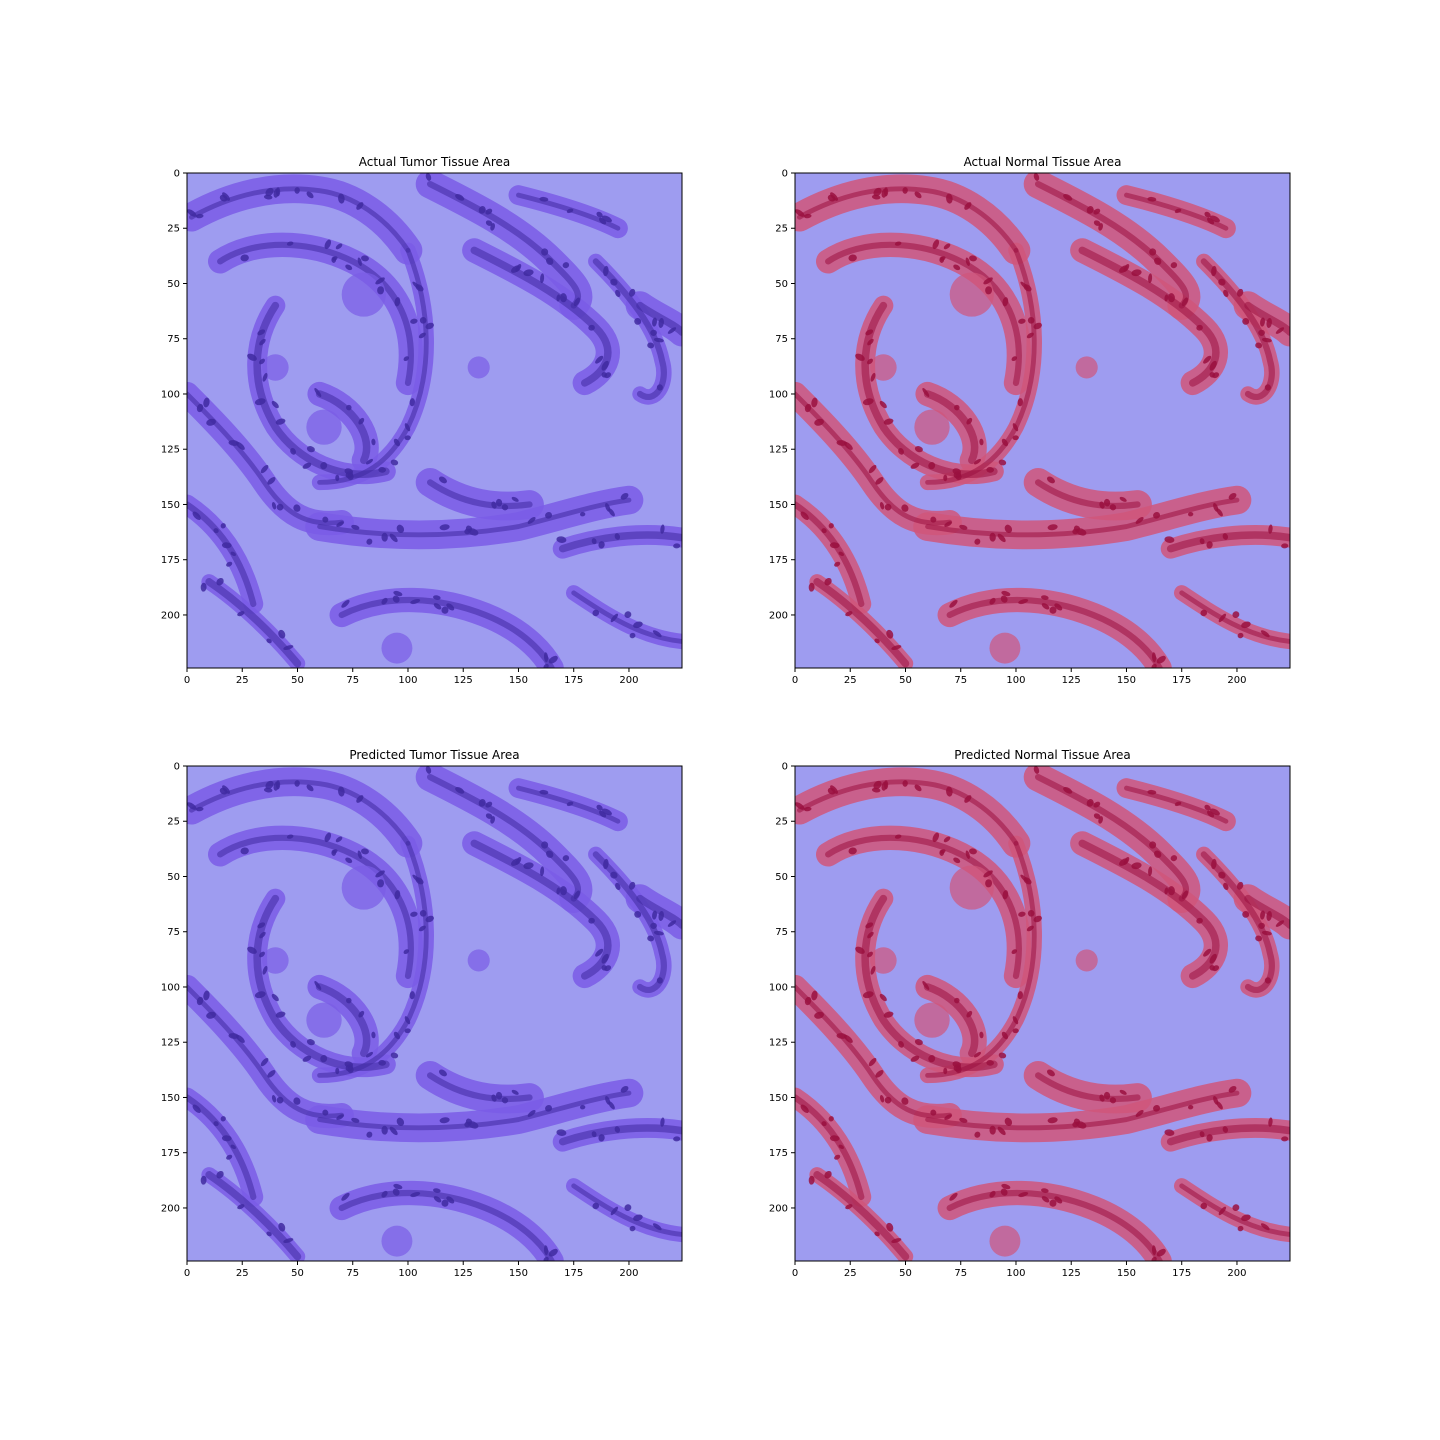 The image size is (1440, 1440). Describe the element at coordinates (778, 394) in the screenshot. I see `y-tick-label: 100` at that location.